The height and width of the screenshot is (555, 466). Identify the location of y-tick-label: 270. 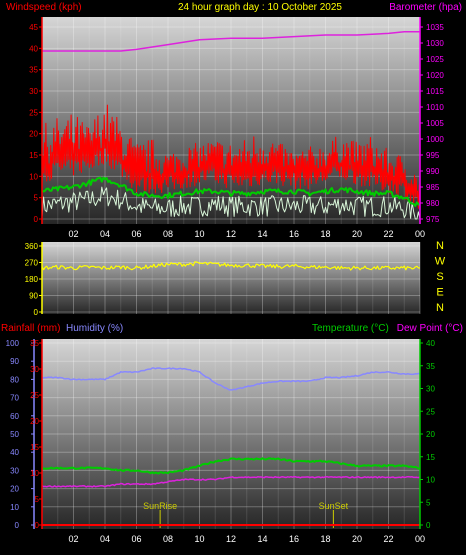
(32, 263).